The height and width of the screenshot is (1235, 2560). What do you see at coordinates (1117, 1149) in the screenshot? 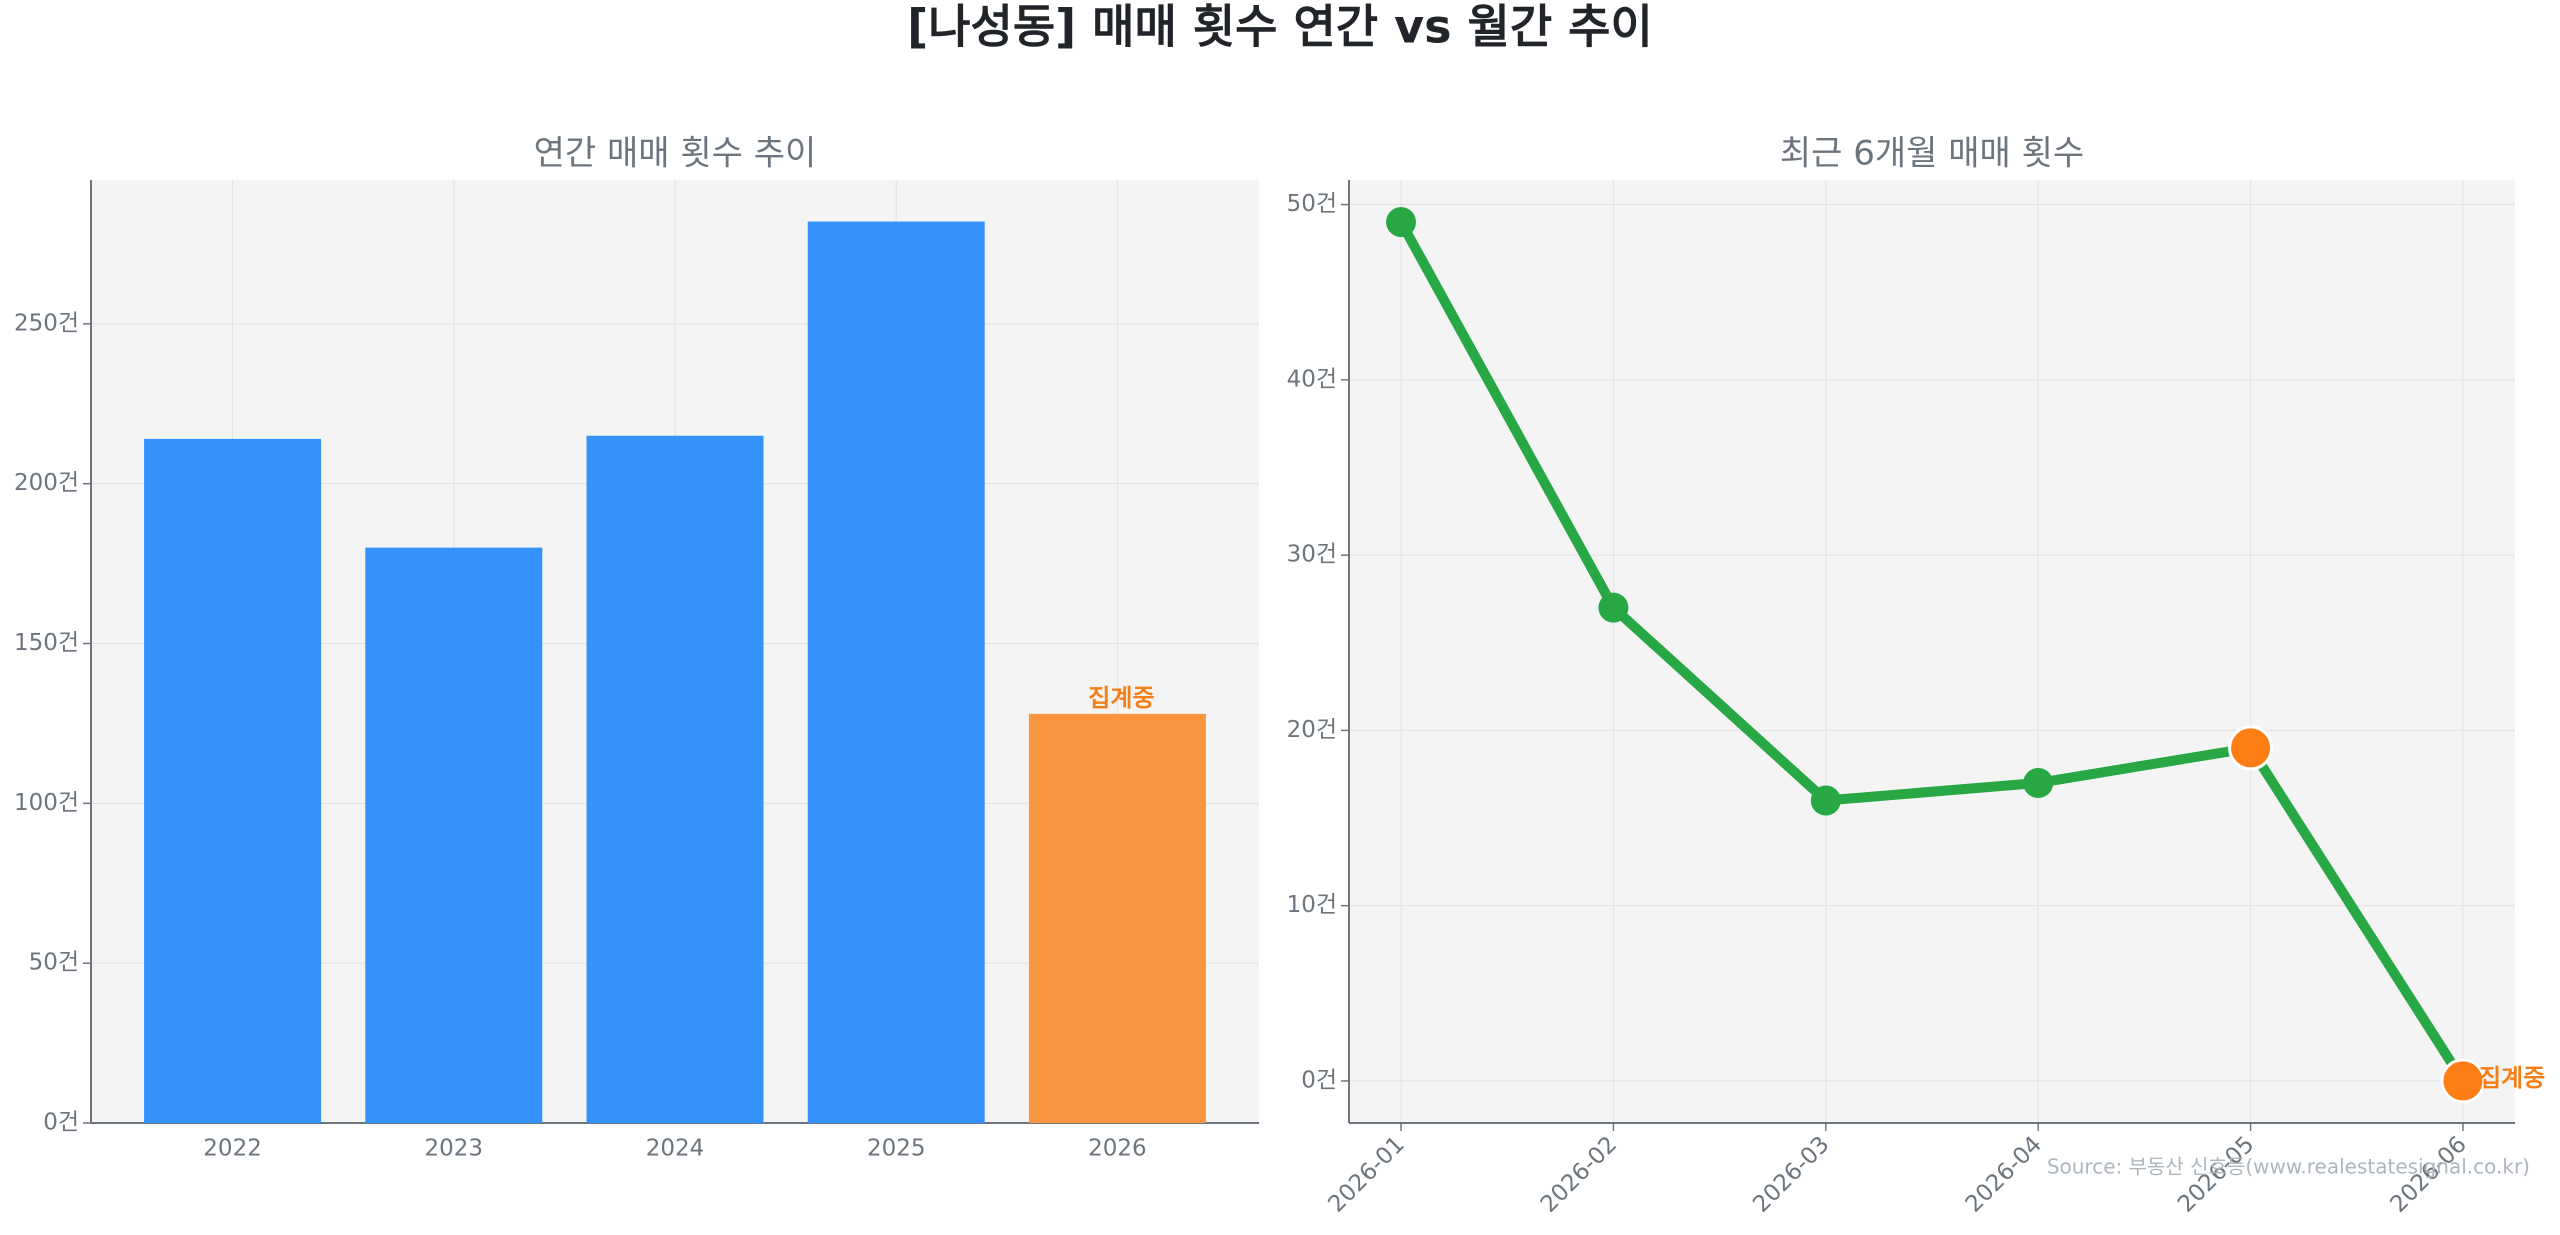
I see `x-tick-label: 2026` at bounding box center [1117, 1149].